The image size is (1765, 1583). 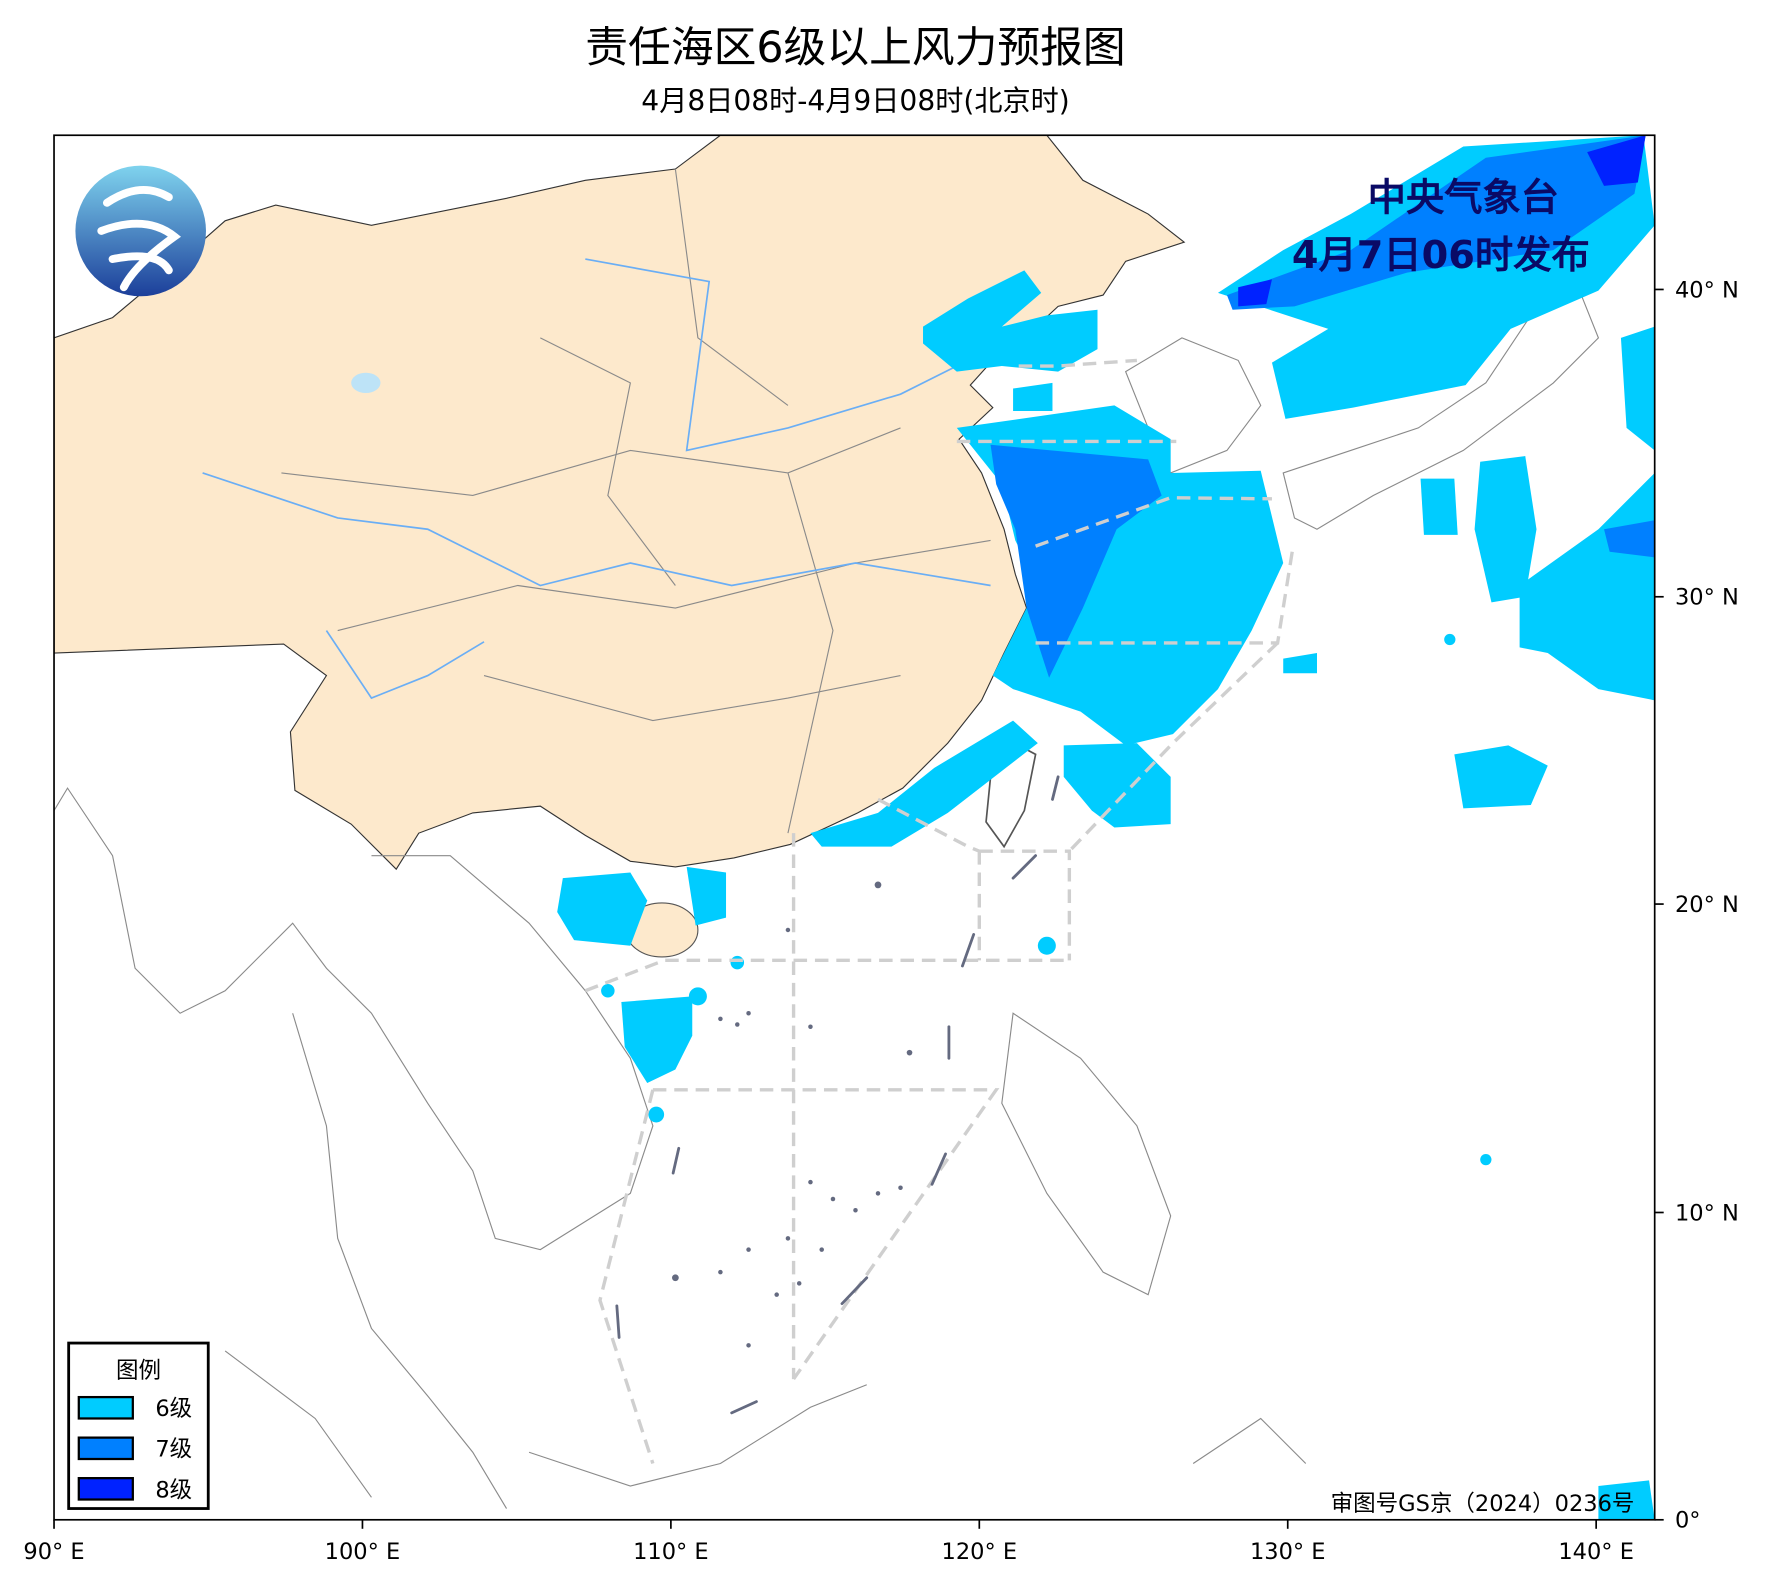 What do you see at coordinates (1659, 904) in the screenshot?
I see `latitude-axis` at bounding box center [1659, 904].